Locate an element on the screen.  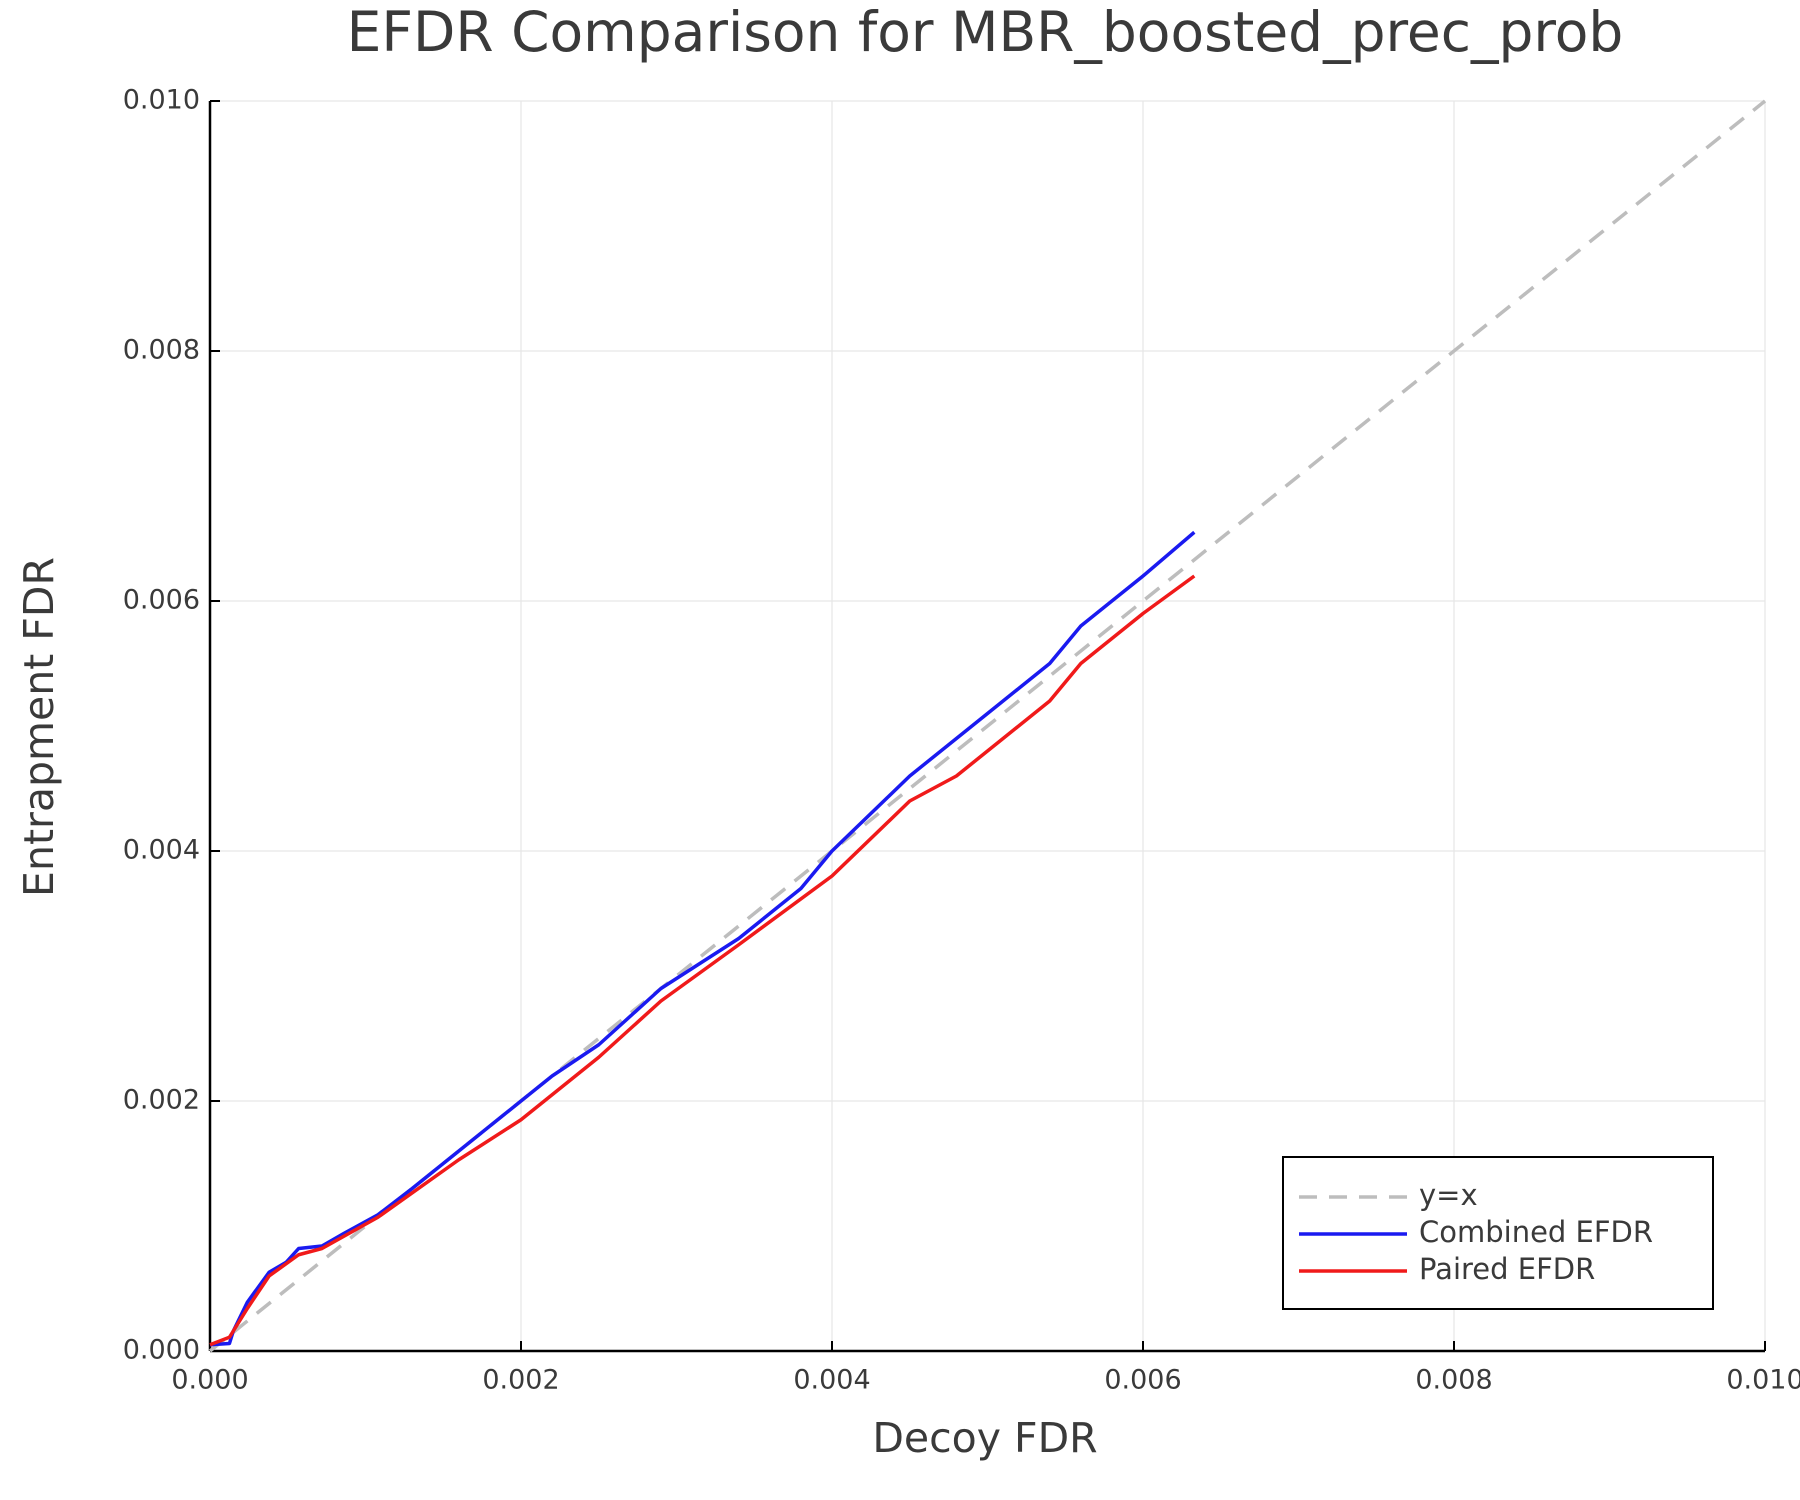
y-tick-label: 0.004 is located at coordinates (161, 850).